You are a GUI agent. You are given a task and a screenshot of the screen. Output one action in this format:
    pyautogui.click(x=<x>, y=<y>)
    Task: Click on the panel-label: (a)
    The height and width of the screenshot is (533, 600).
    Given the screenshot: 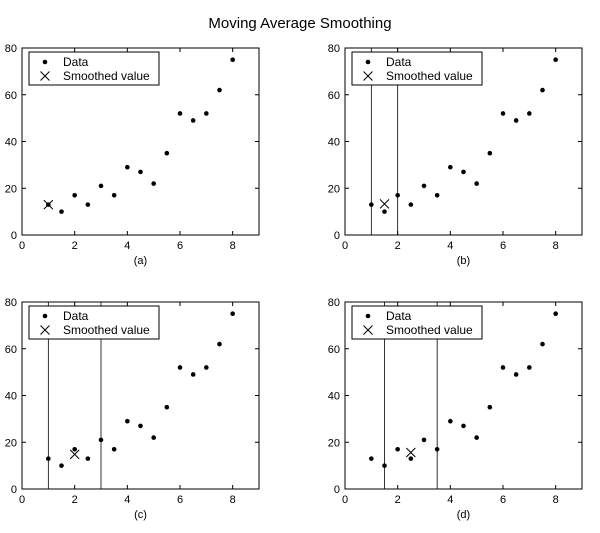 What is the action you would take?
    pyautogui.click(x=140, y=261)
    